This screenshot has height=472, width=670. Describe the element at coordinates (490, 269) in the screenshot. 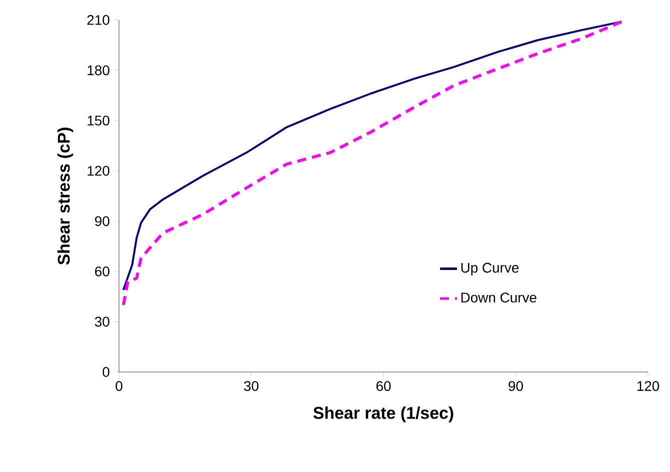

I see `legend-label: Up Curve` at that location.